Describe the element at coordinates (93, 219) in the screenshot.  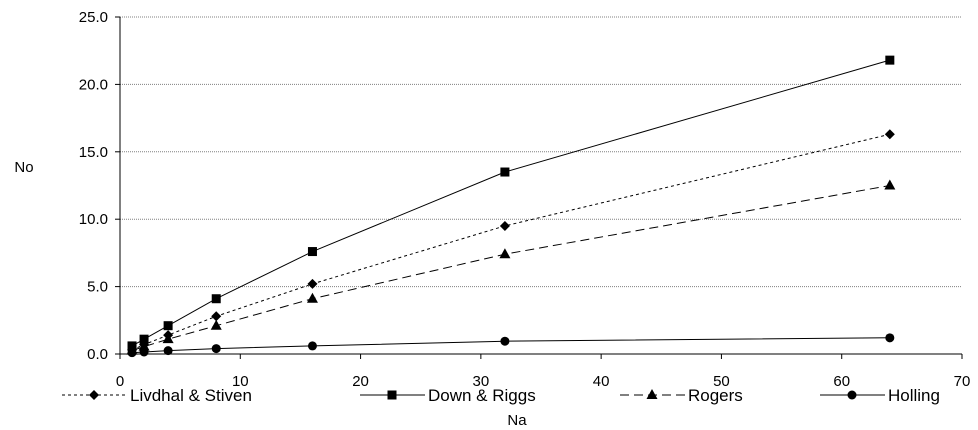
I see `y-tick-label: 10.0` at that location.